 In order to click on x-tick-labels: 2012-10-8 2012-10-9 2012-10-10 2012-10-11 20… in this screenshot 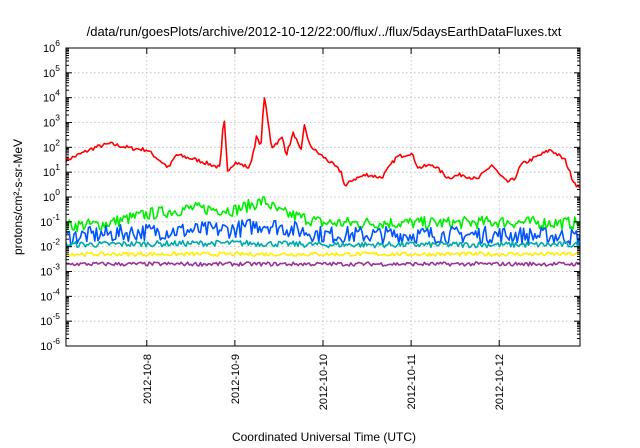, I will do `click(324, 382)`.